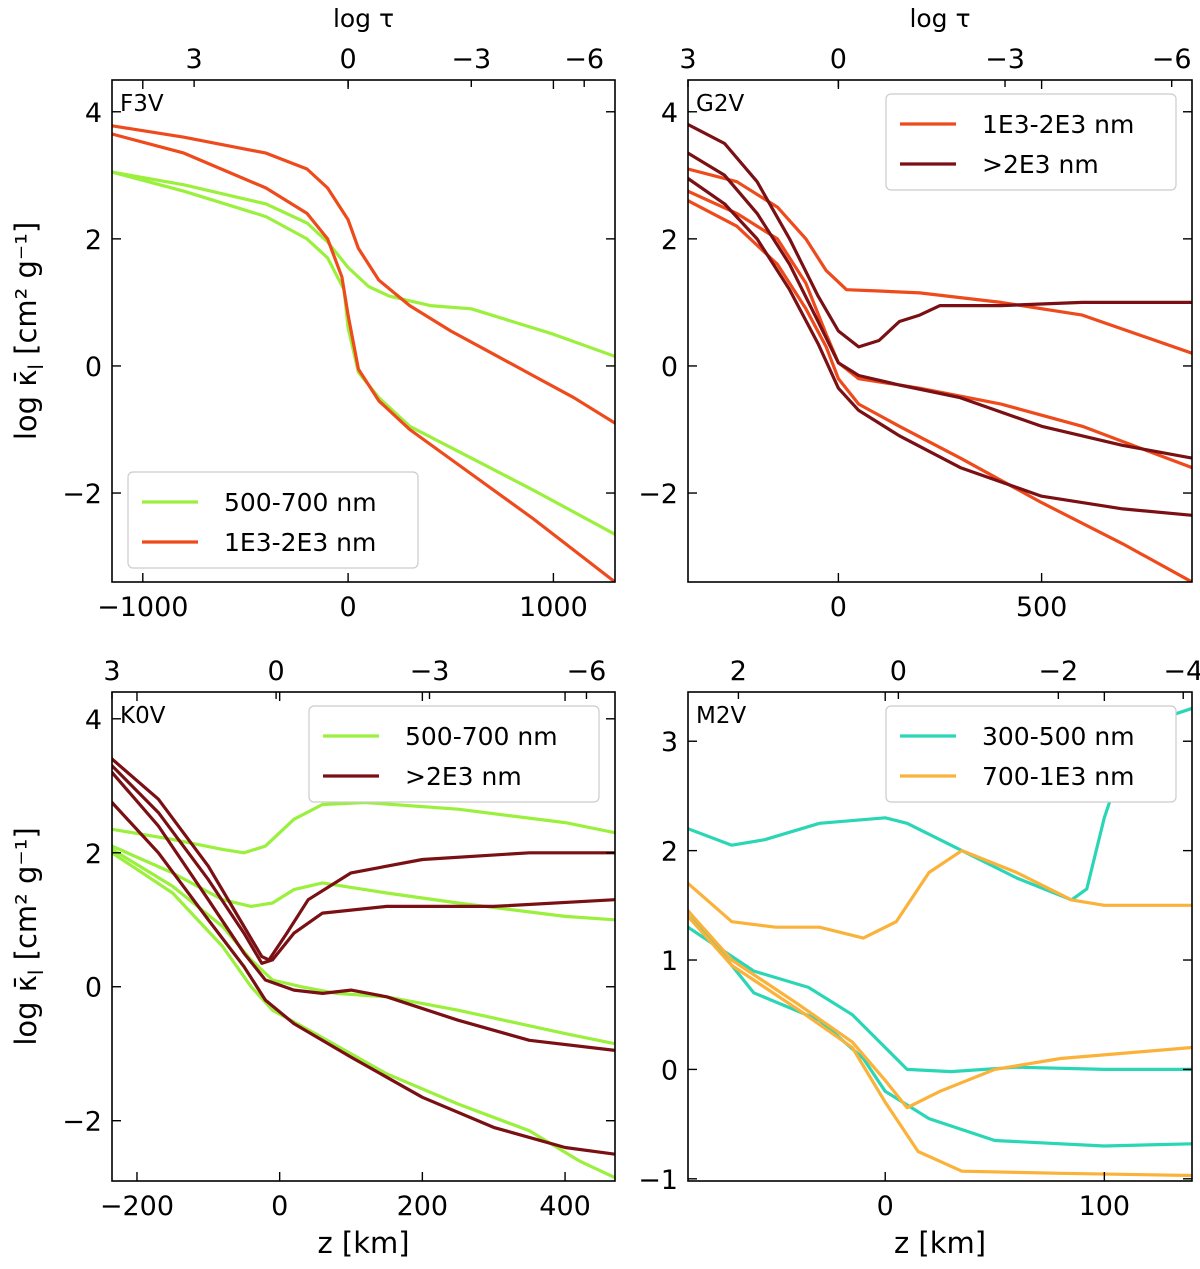 The image size is (1200, 1269). I want to click on top-tick-label: 2, so click(738, 671).